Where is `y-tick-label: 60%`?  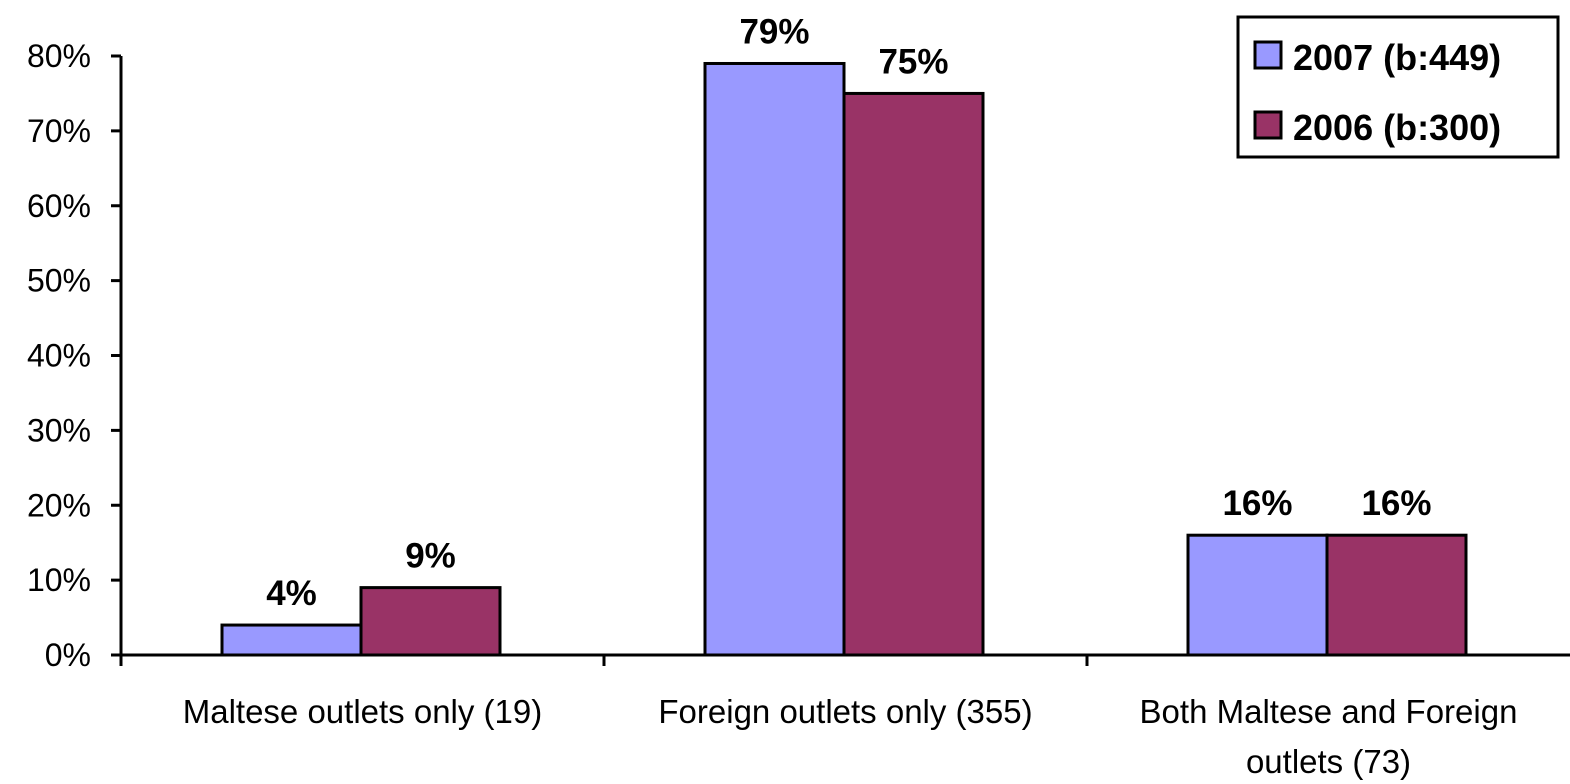
y-tick-label: 60% is located at coordinates (59, 206).